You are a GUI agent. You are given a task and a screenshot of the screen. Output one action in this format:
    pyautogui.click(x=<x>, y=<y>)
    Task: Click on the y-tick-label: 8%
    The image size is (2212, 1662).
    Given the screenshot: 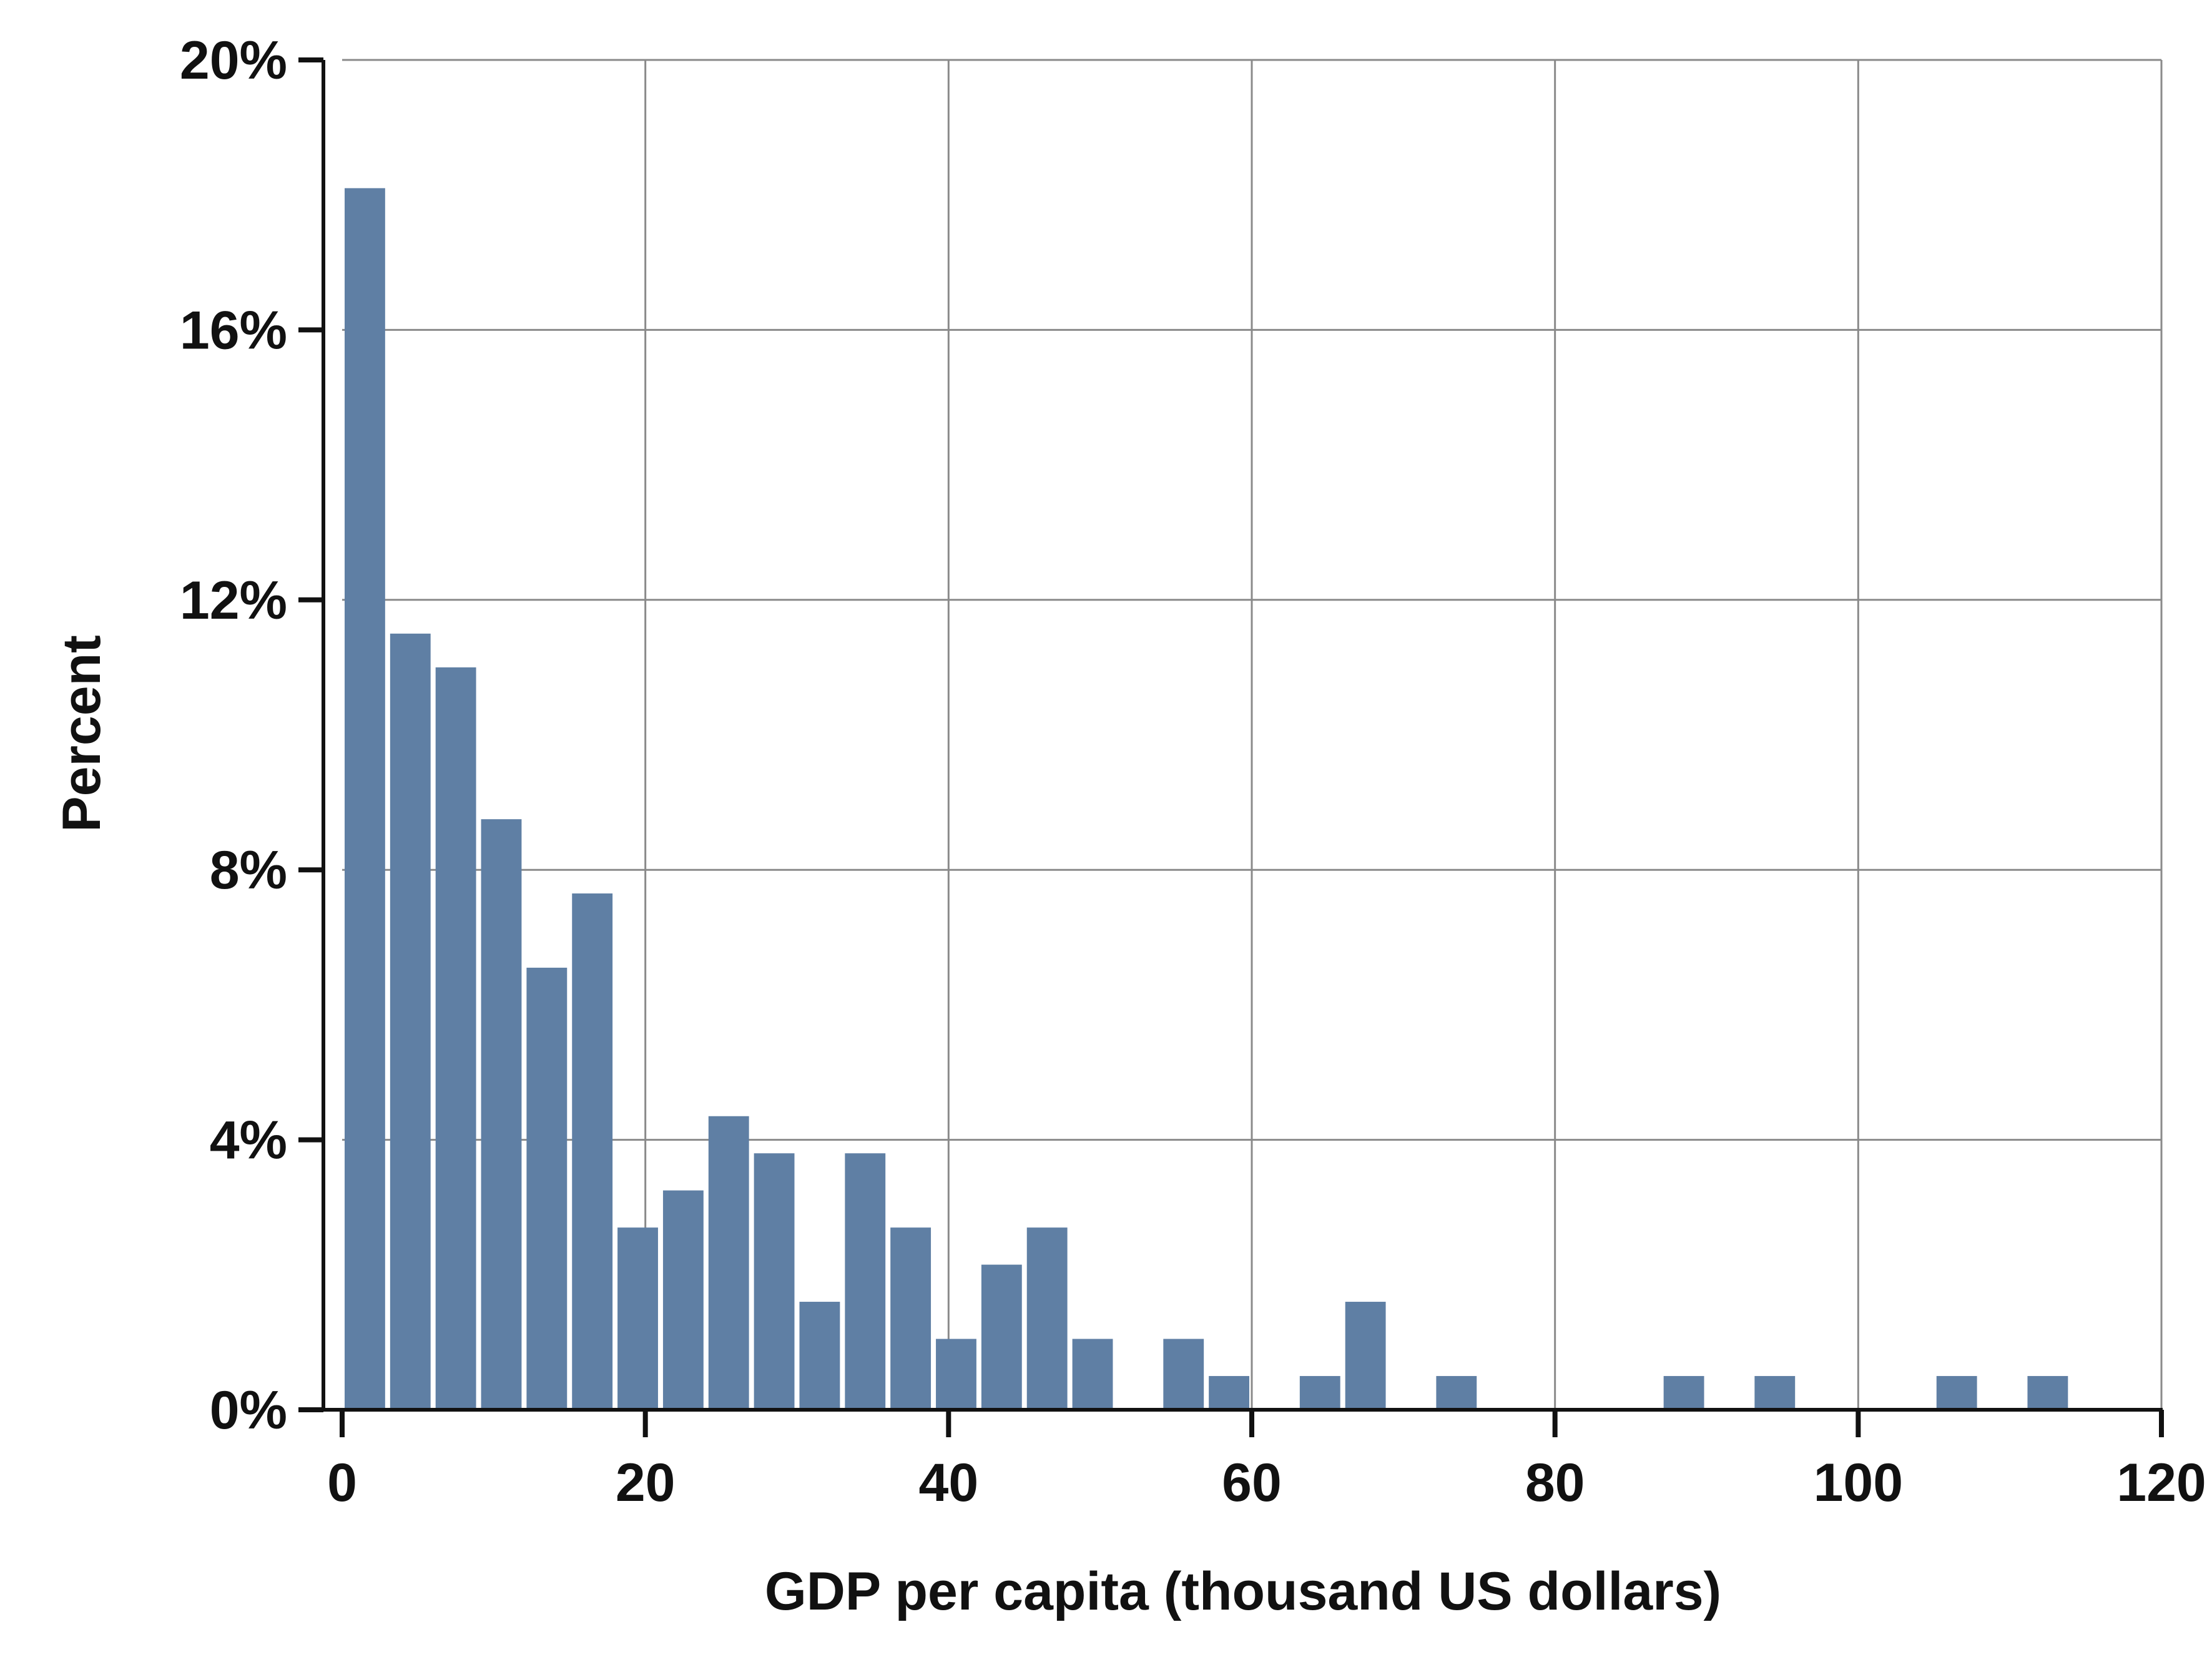 What is the action you would take?
    pyautogui.click(x=248, y=870)
    